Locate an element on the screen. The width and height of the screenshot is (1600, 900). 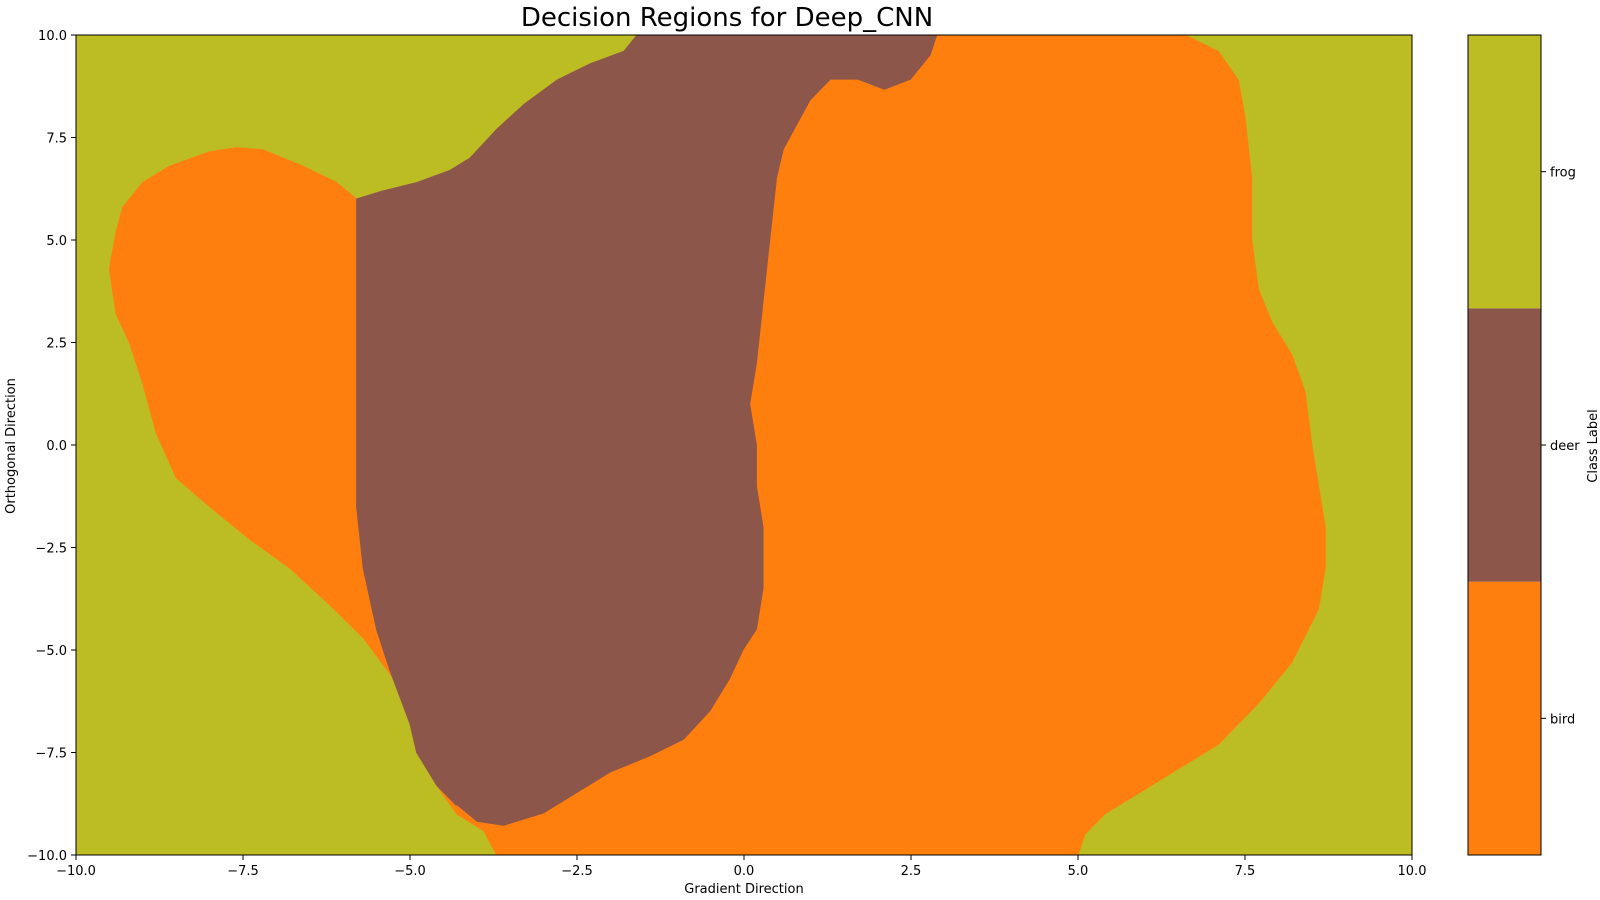
colorbar-ticks: bird deer frog is located at coordinates (1560, 446).